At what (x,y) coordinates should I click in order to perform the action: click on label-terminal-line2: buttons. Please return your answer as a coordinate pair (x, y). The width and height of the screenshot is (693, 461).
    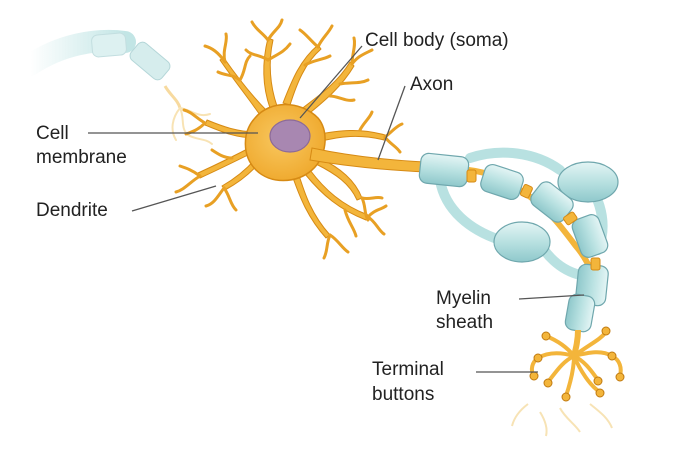
    Looking at the image, I should click on (403, 394).